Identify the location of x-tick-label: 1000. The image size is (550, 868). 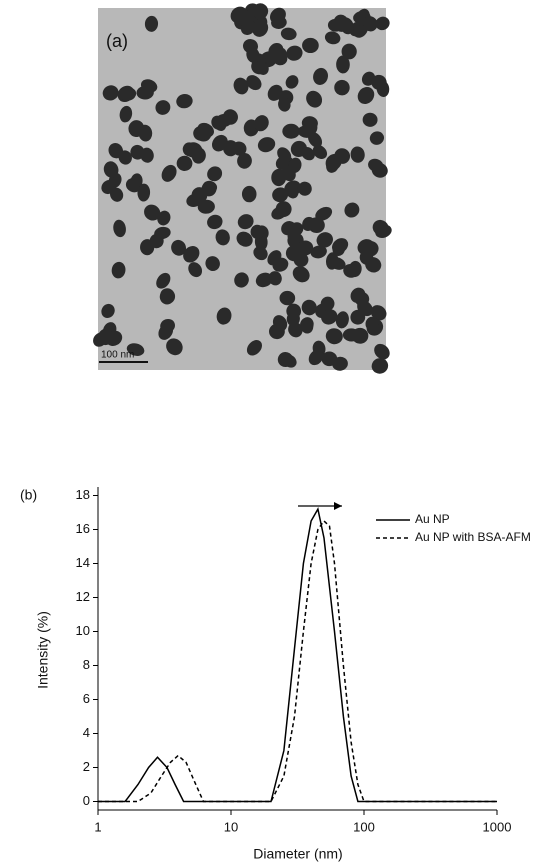
(497, 826).